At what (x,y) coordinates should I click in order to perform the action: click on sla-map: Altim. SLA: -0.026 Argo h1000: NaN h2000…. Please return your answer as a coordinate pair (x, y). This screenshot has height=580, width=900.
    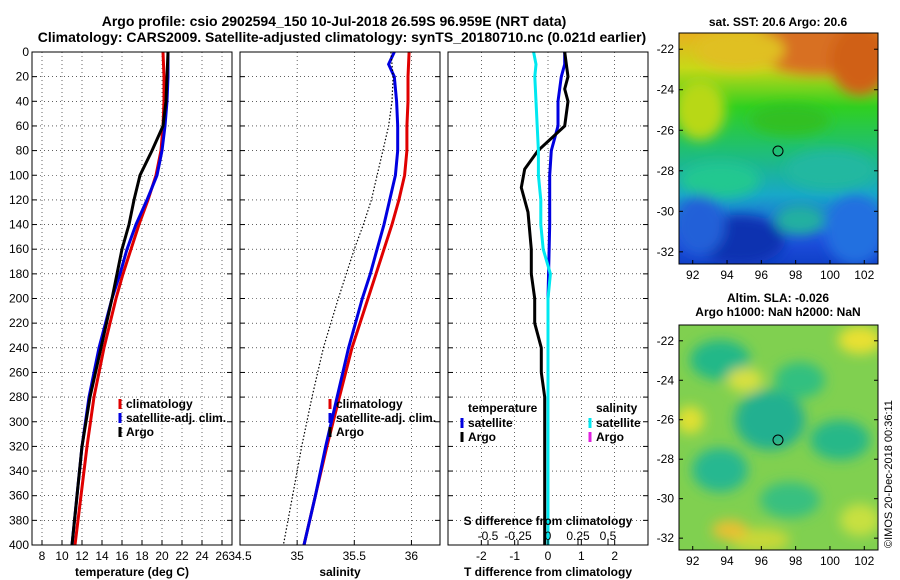
    Looking at the image, I should click on (768, 429).